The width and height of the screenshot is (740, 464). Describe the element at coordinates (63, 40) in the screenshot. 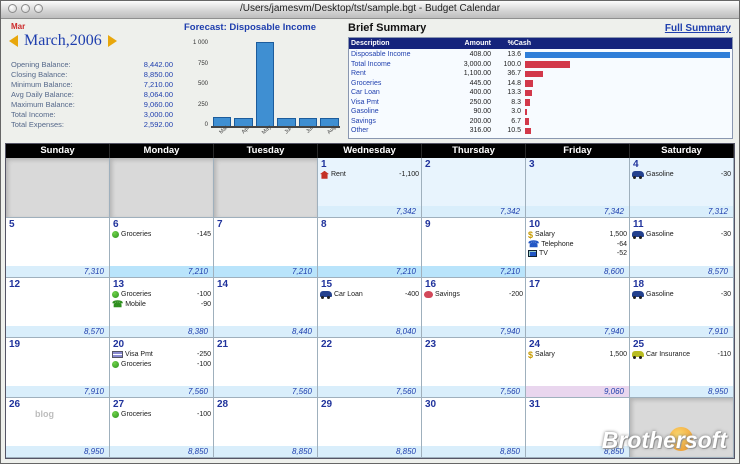

I see `month-label: March,2006` at that location.